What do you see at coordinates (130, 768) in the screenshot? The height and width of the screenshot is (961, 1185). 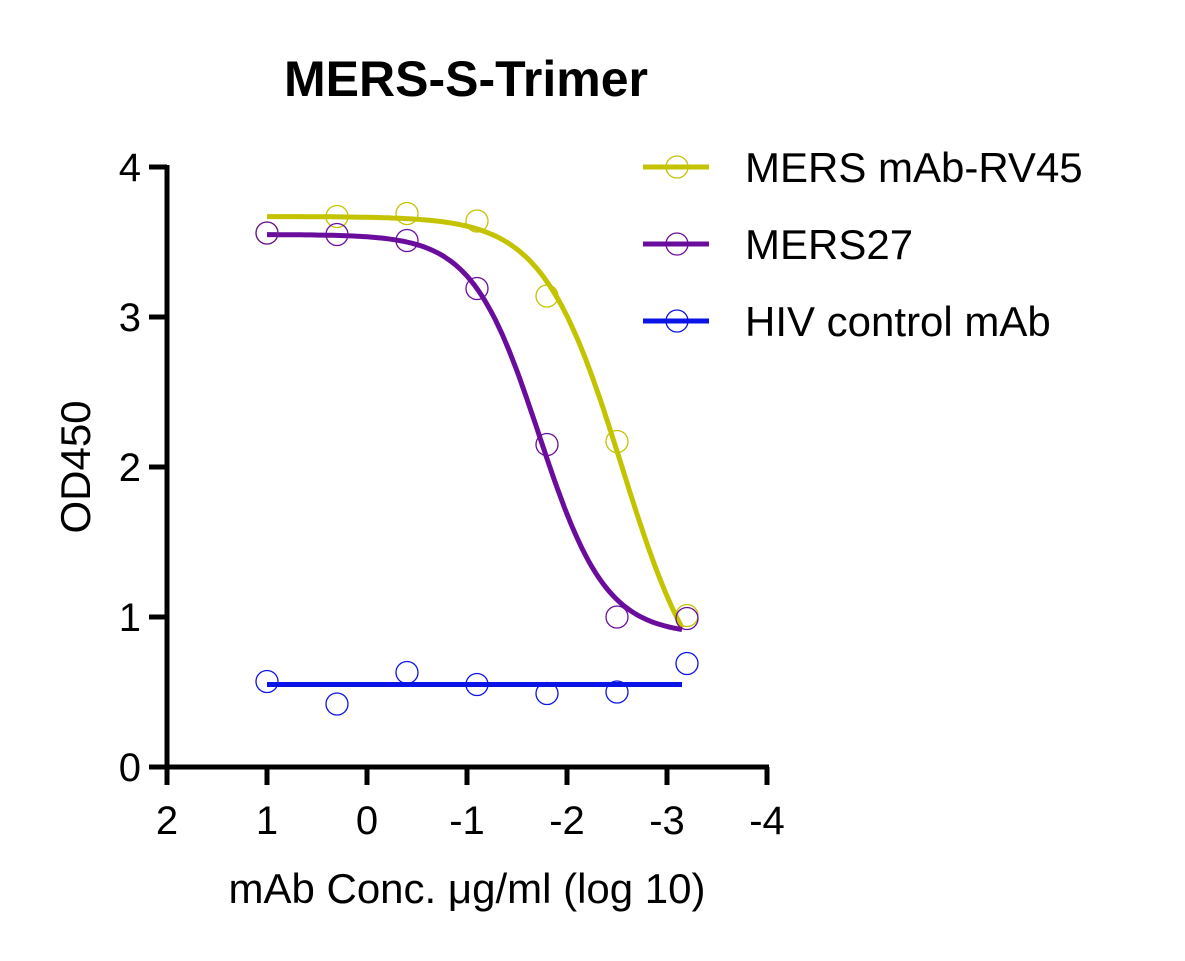 I see `y-tick-label: 0` at bounding box center [130, 768].